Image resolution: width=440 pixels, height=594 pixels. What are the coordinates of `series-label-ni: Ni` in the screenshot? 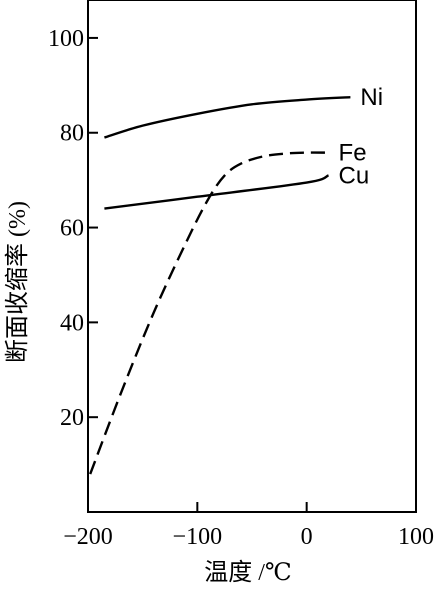 It's located at (371, 97).